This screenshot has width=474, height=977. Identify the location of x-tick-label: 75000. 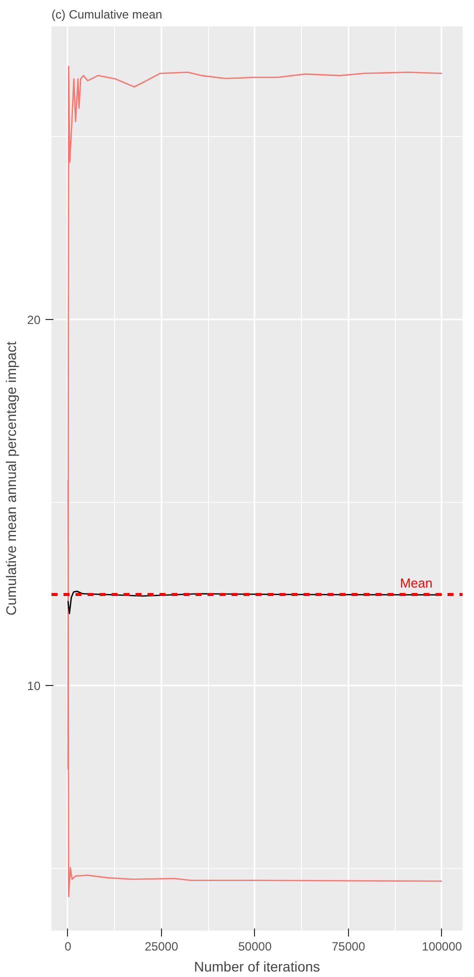
(349, 947).